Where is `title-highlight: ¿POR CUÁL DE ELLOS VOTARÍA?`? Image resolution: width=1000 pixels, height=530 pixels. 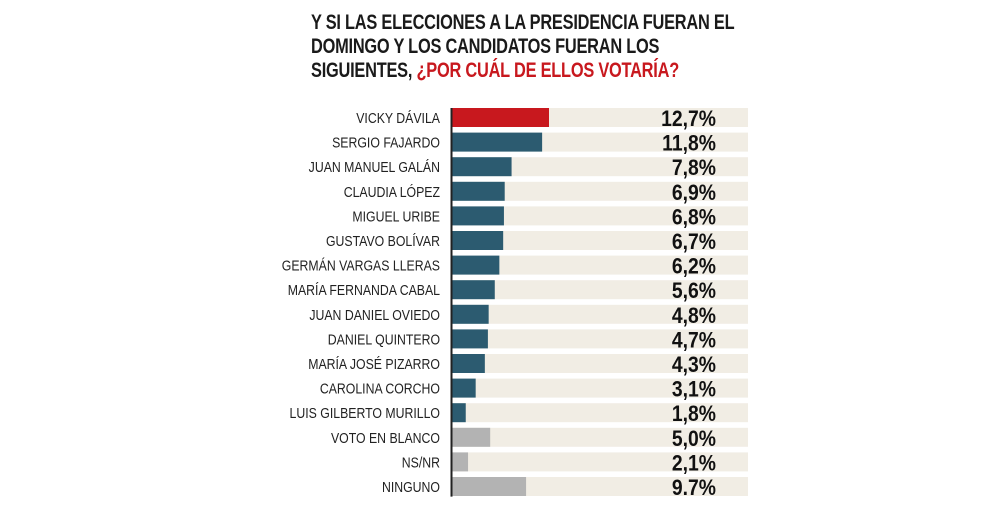
title-highlight: ¿POR CUÁL DE ELLOS VOTARÍA? is located at coordinates (548, 70).